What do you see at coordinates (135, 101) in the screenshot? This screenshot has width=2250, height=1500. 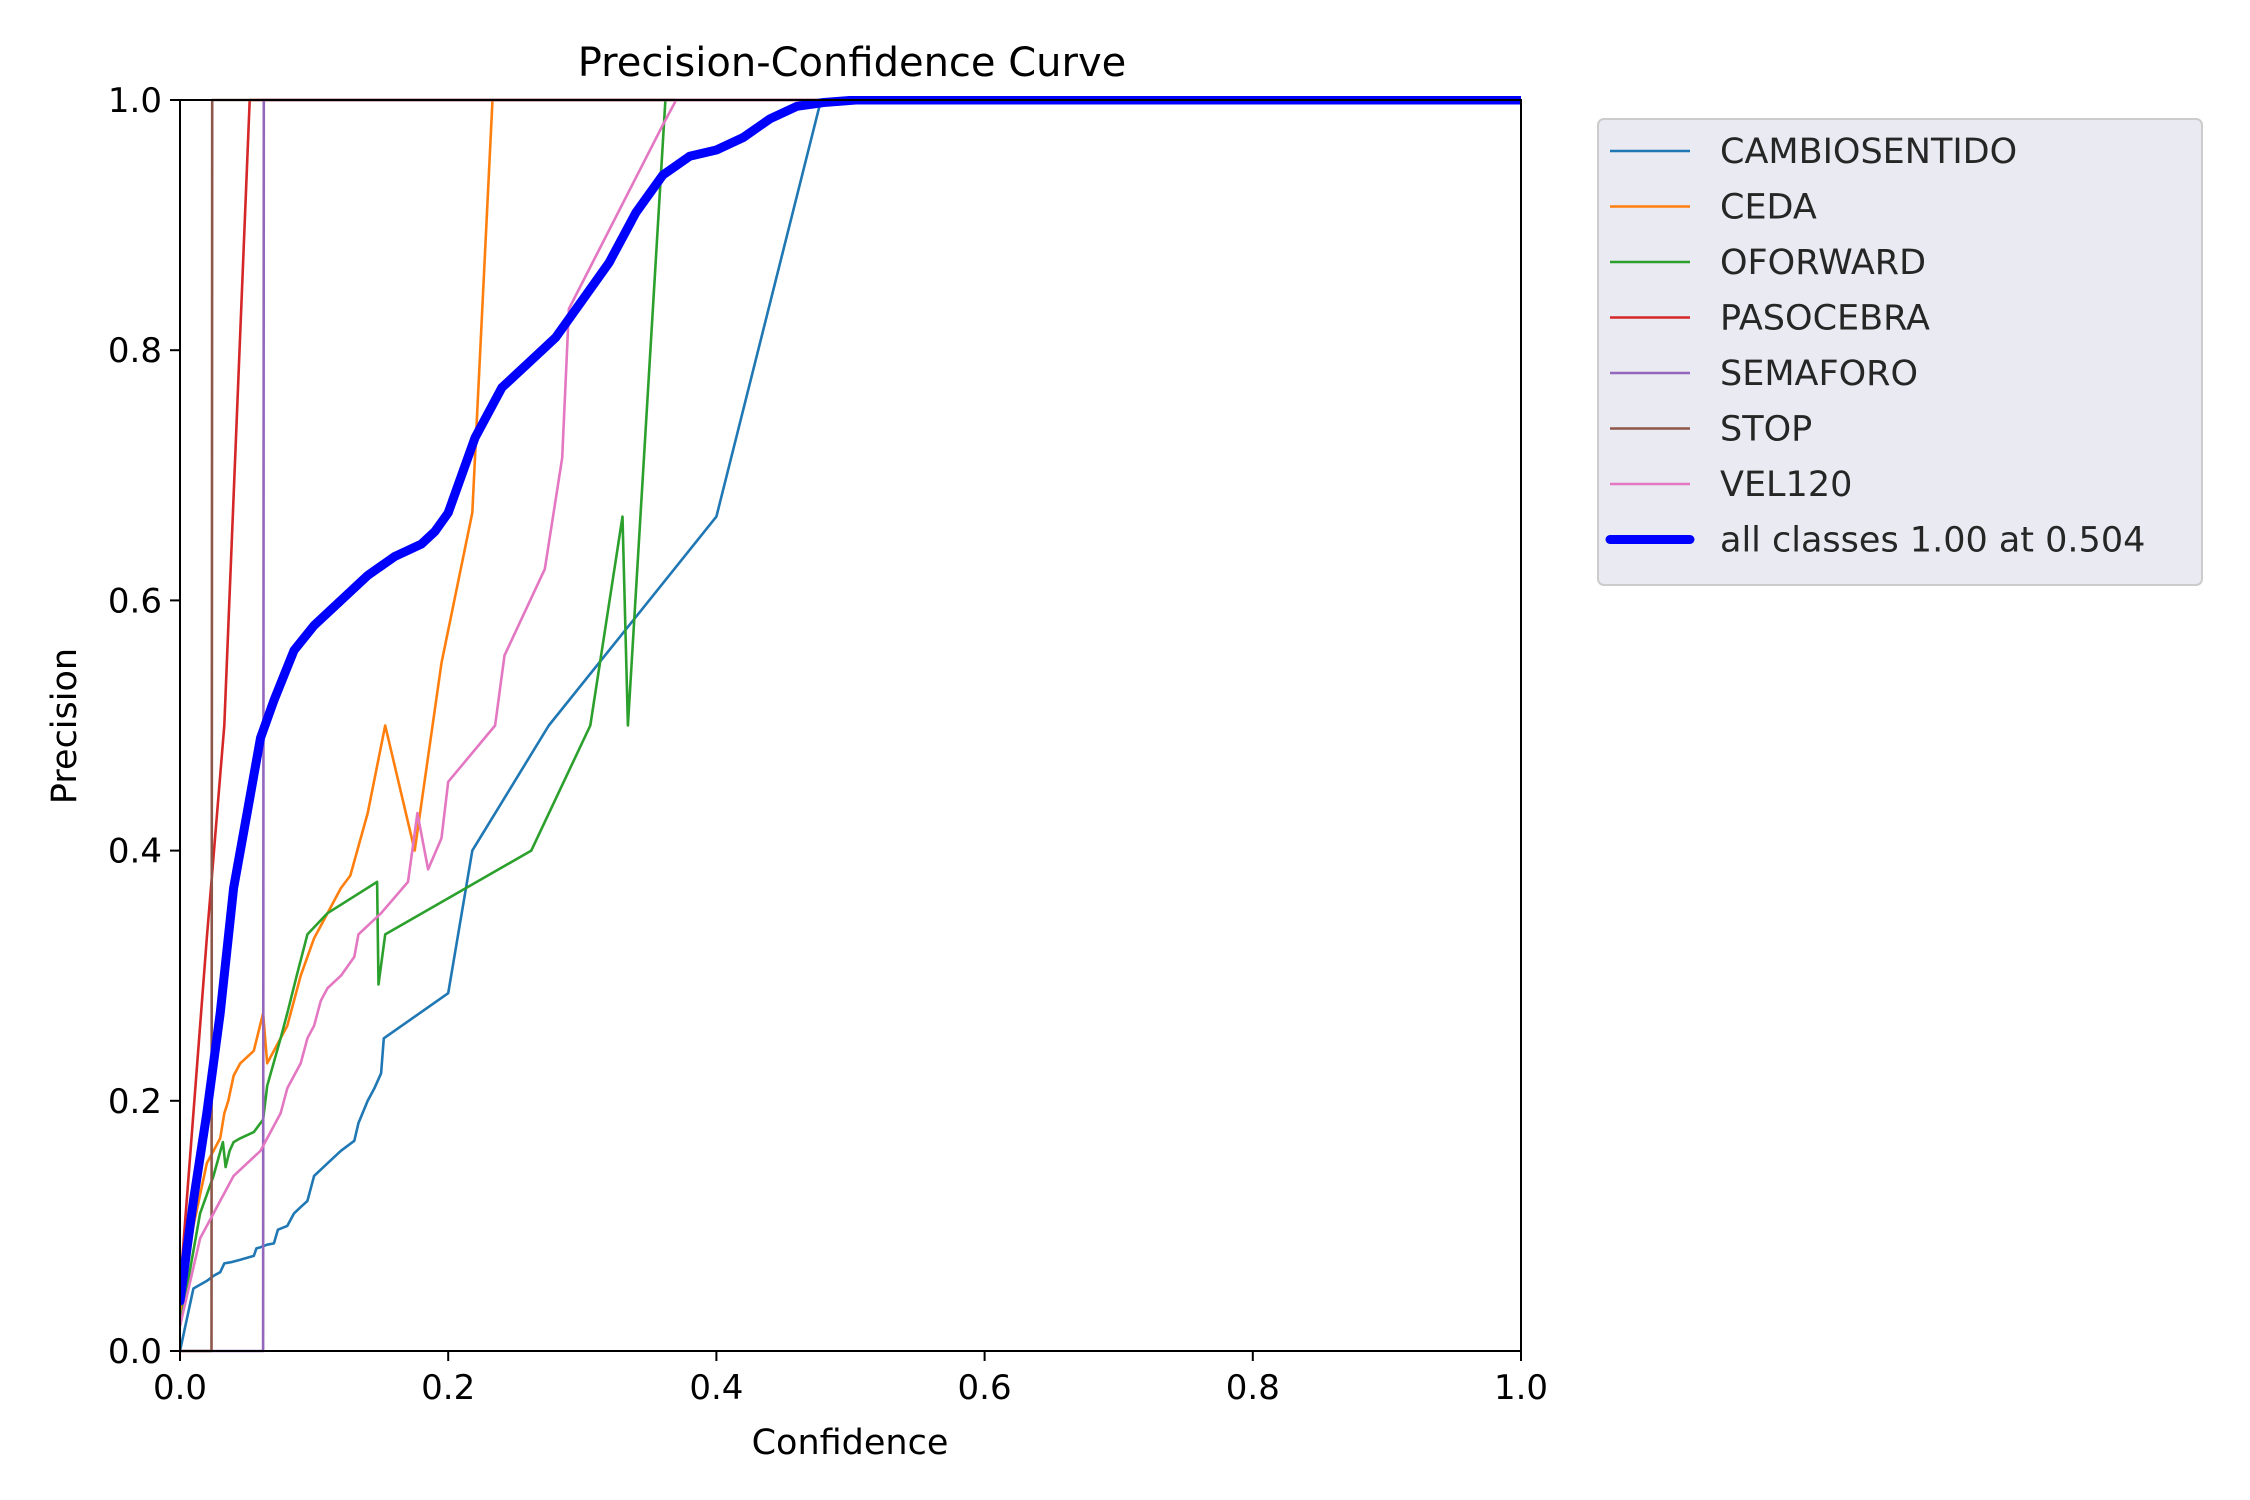 I see `y-tick-label: 1.0` at bounding box center [135, 101].